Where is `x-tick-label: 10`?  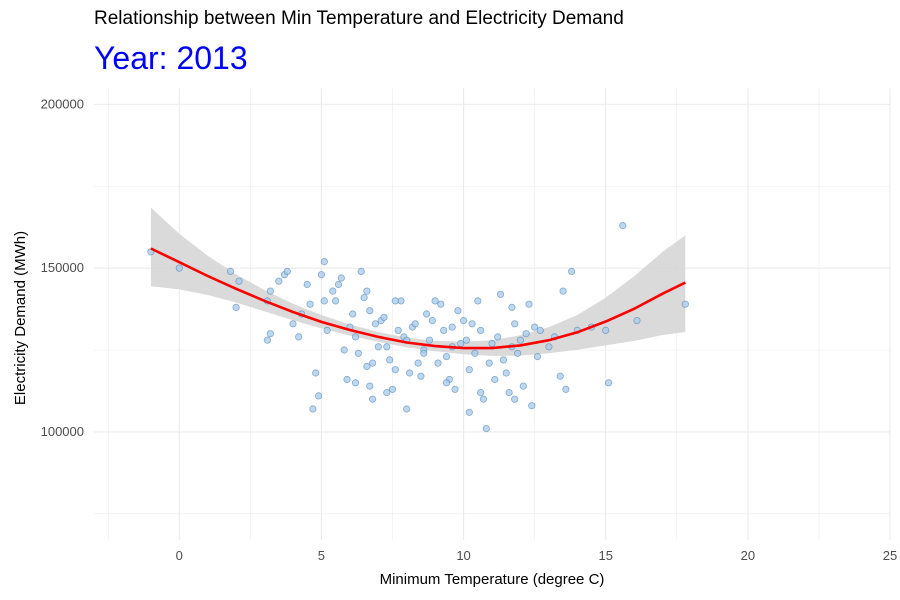 x-tick-label: 10 is located at coordinates (463, 555).